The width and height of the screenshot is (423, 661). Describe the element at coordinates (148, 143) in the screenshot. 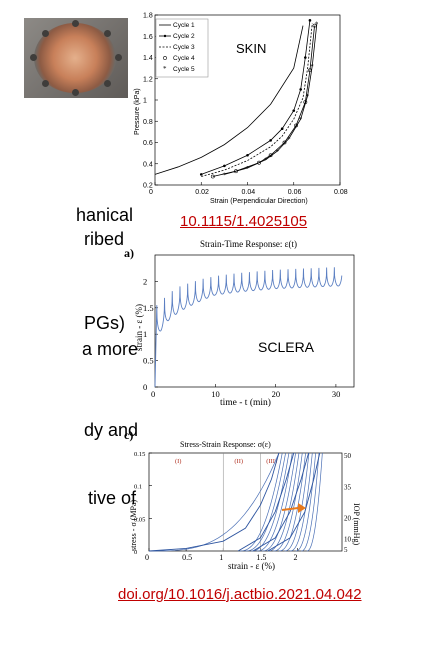

I see `skin-y-tick-label: 0.6` at that location.